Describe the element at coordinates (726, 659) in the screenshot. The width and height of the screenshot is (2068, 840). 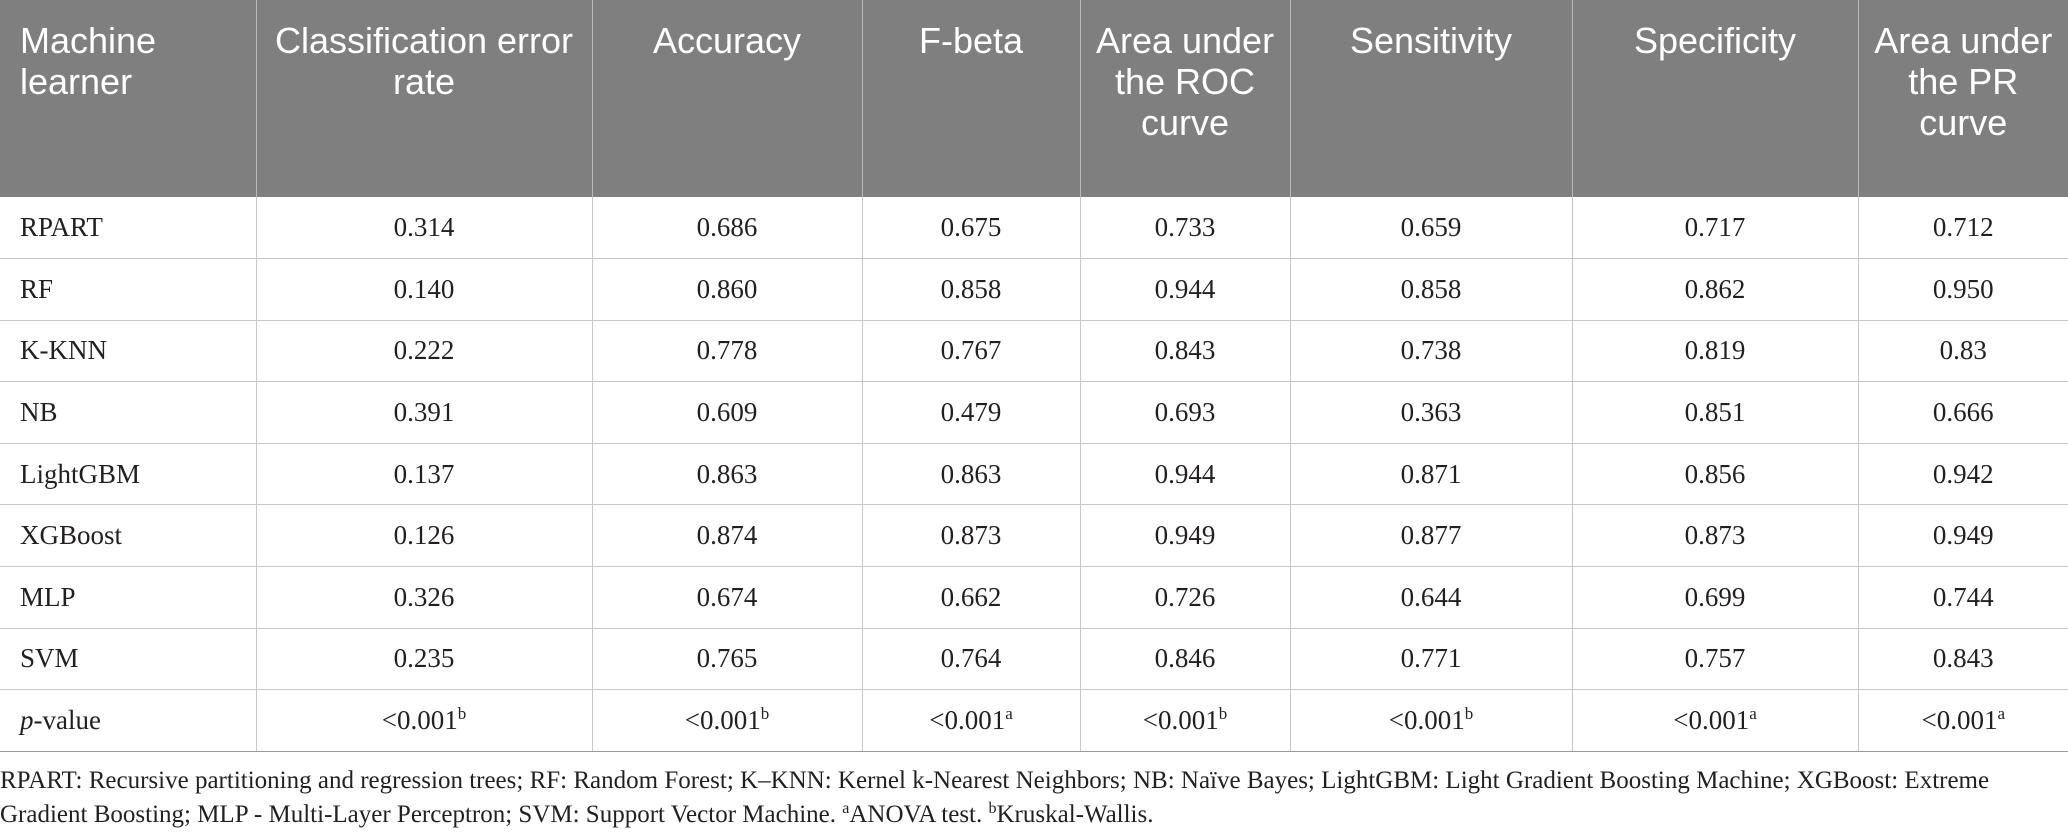
I see `value-cell: 0.765` at that location.